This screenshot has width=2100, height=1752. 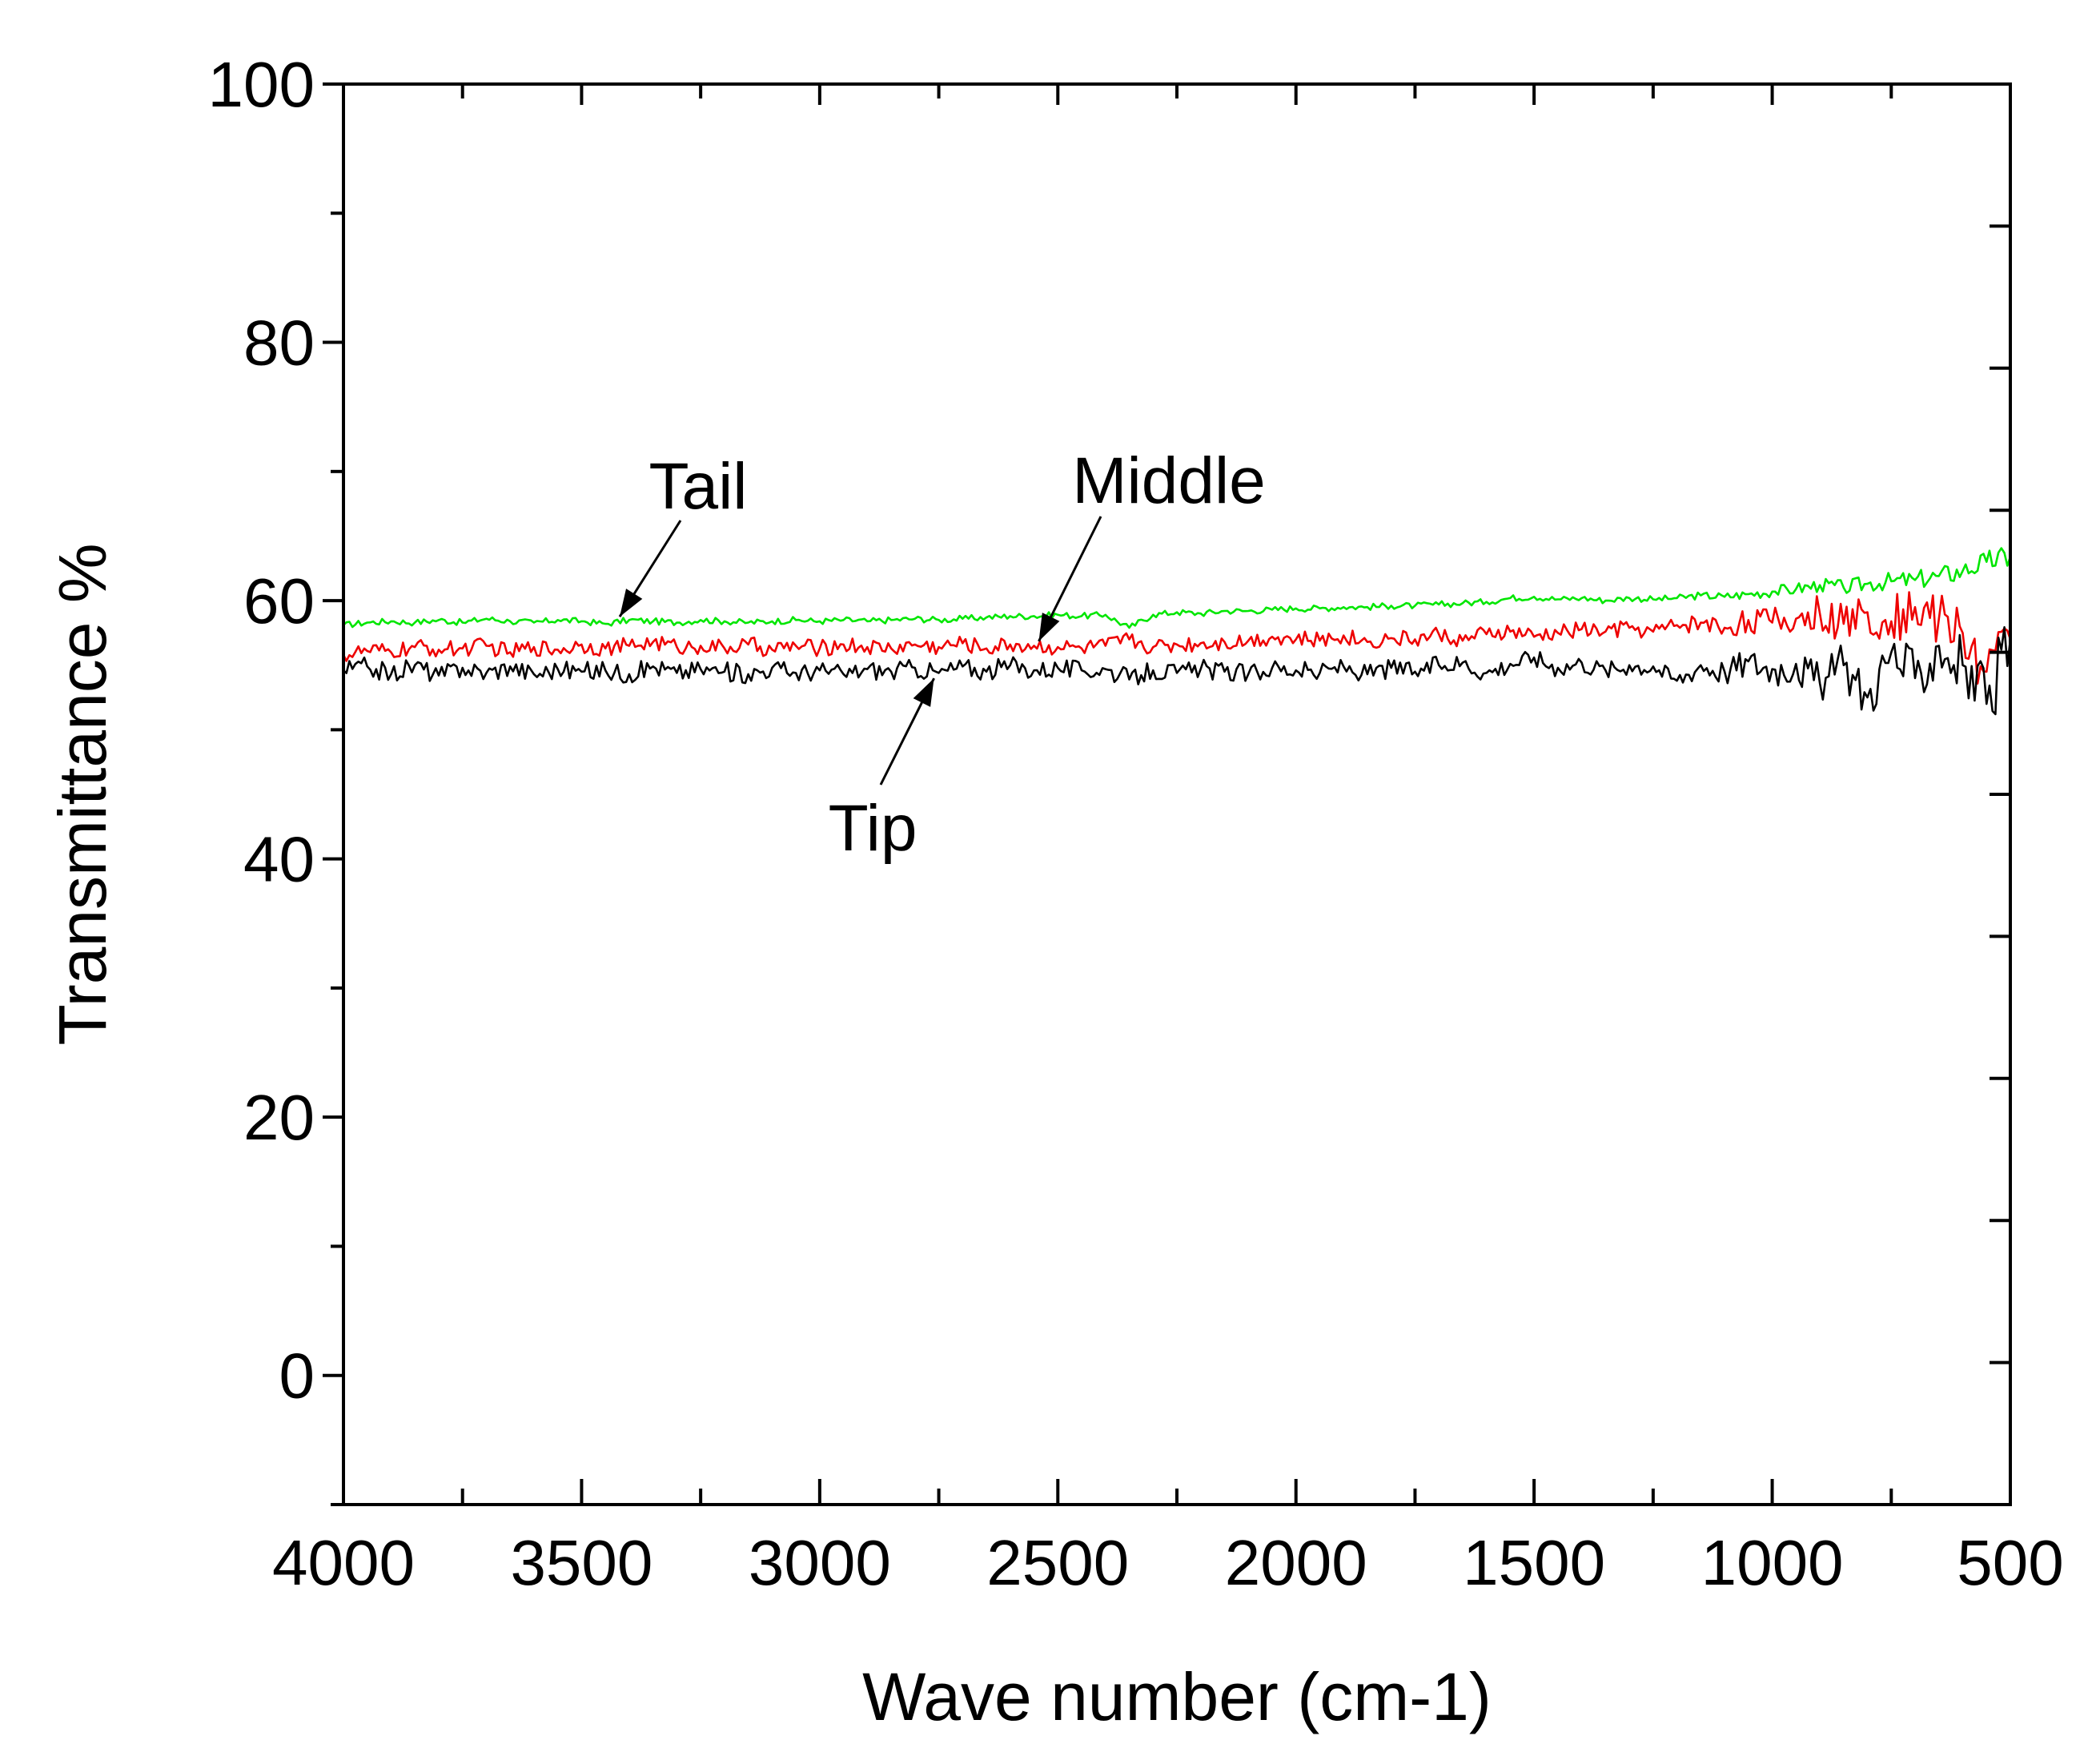 What do you see at coordinates (1057, 1562) in the screenshot?
I see `x-tick-label: 2500` at bounding box center [1057, 1562].